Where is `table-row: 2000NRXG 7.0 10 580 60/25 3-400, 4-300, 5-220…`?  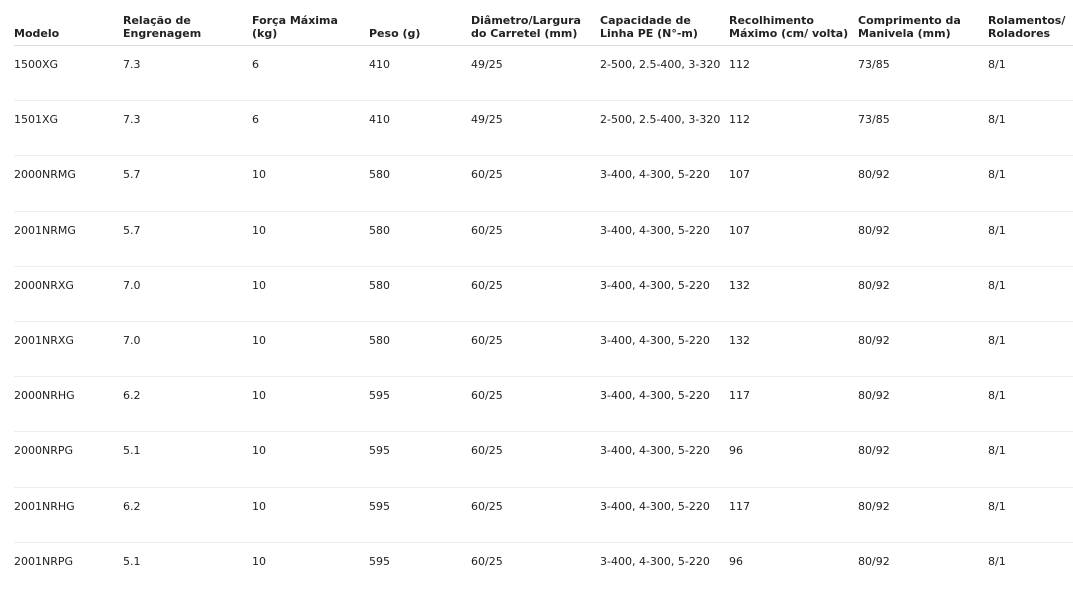 table-row: 2000NRXG 7.0 10 580 60/25 3-400, 4-300, 5-220… is located at coordinates (543, 294).